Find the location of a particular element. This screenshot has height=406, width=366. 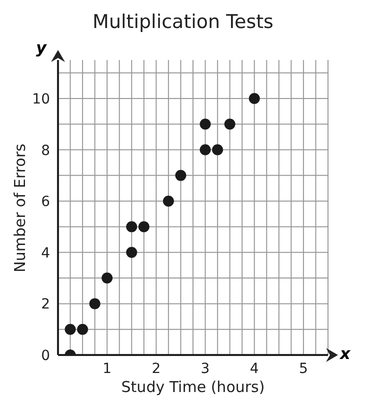

x-tick-label: 4 is located at coordinates (254, 368).